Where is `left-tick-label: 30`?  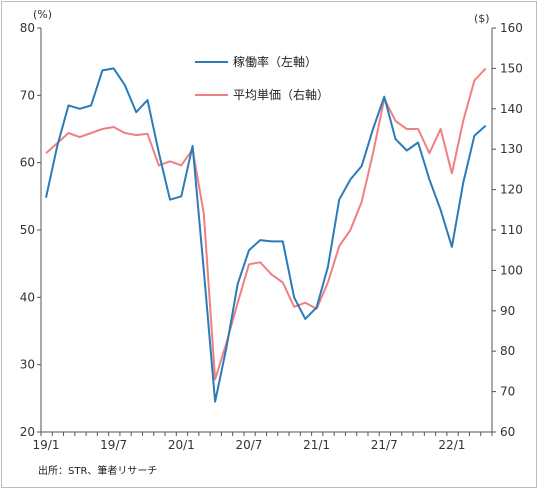
left-tick-label: 30 is located at coordinates (27, 365).